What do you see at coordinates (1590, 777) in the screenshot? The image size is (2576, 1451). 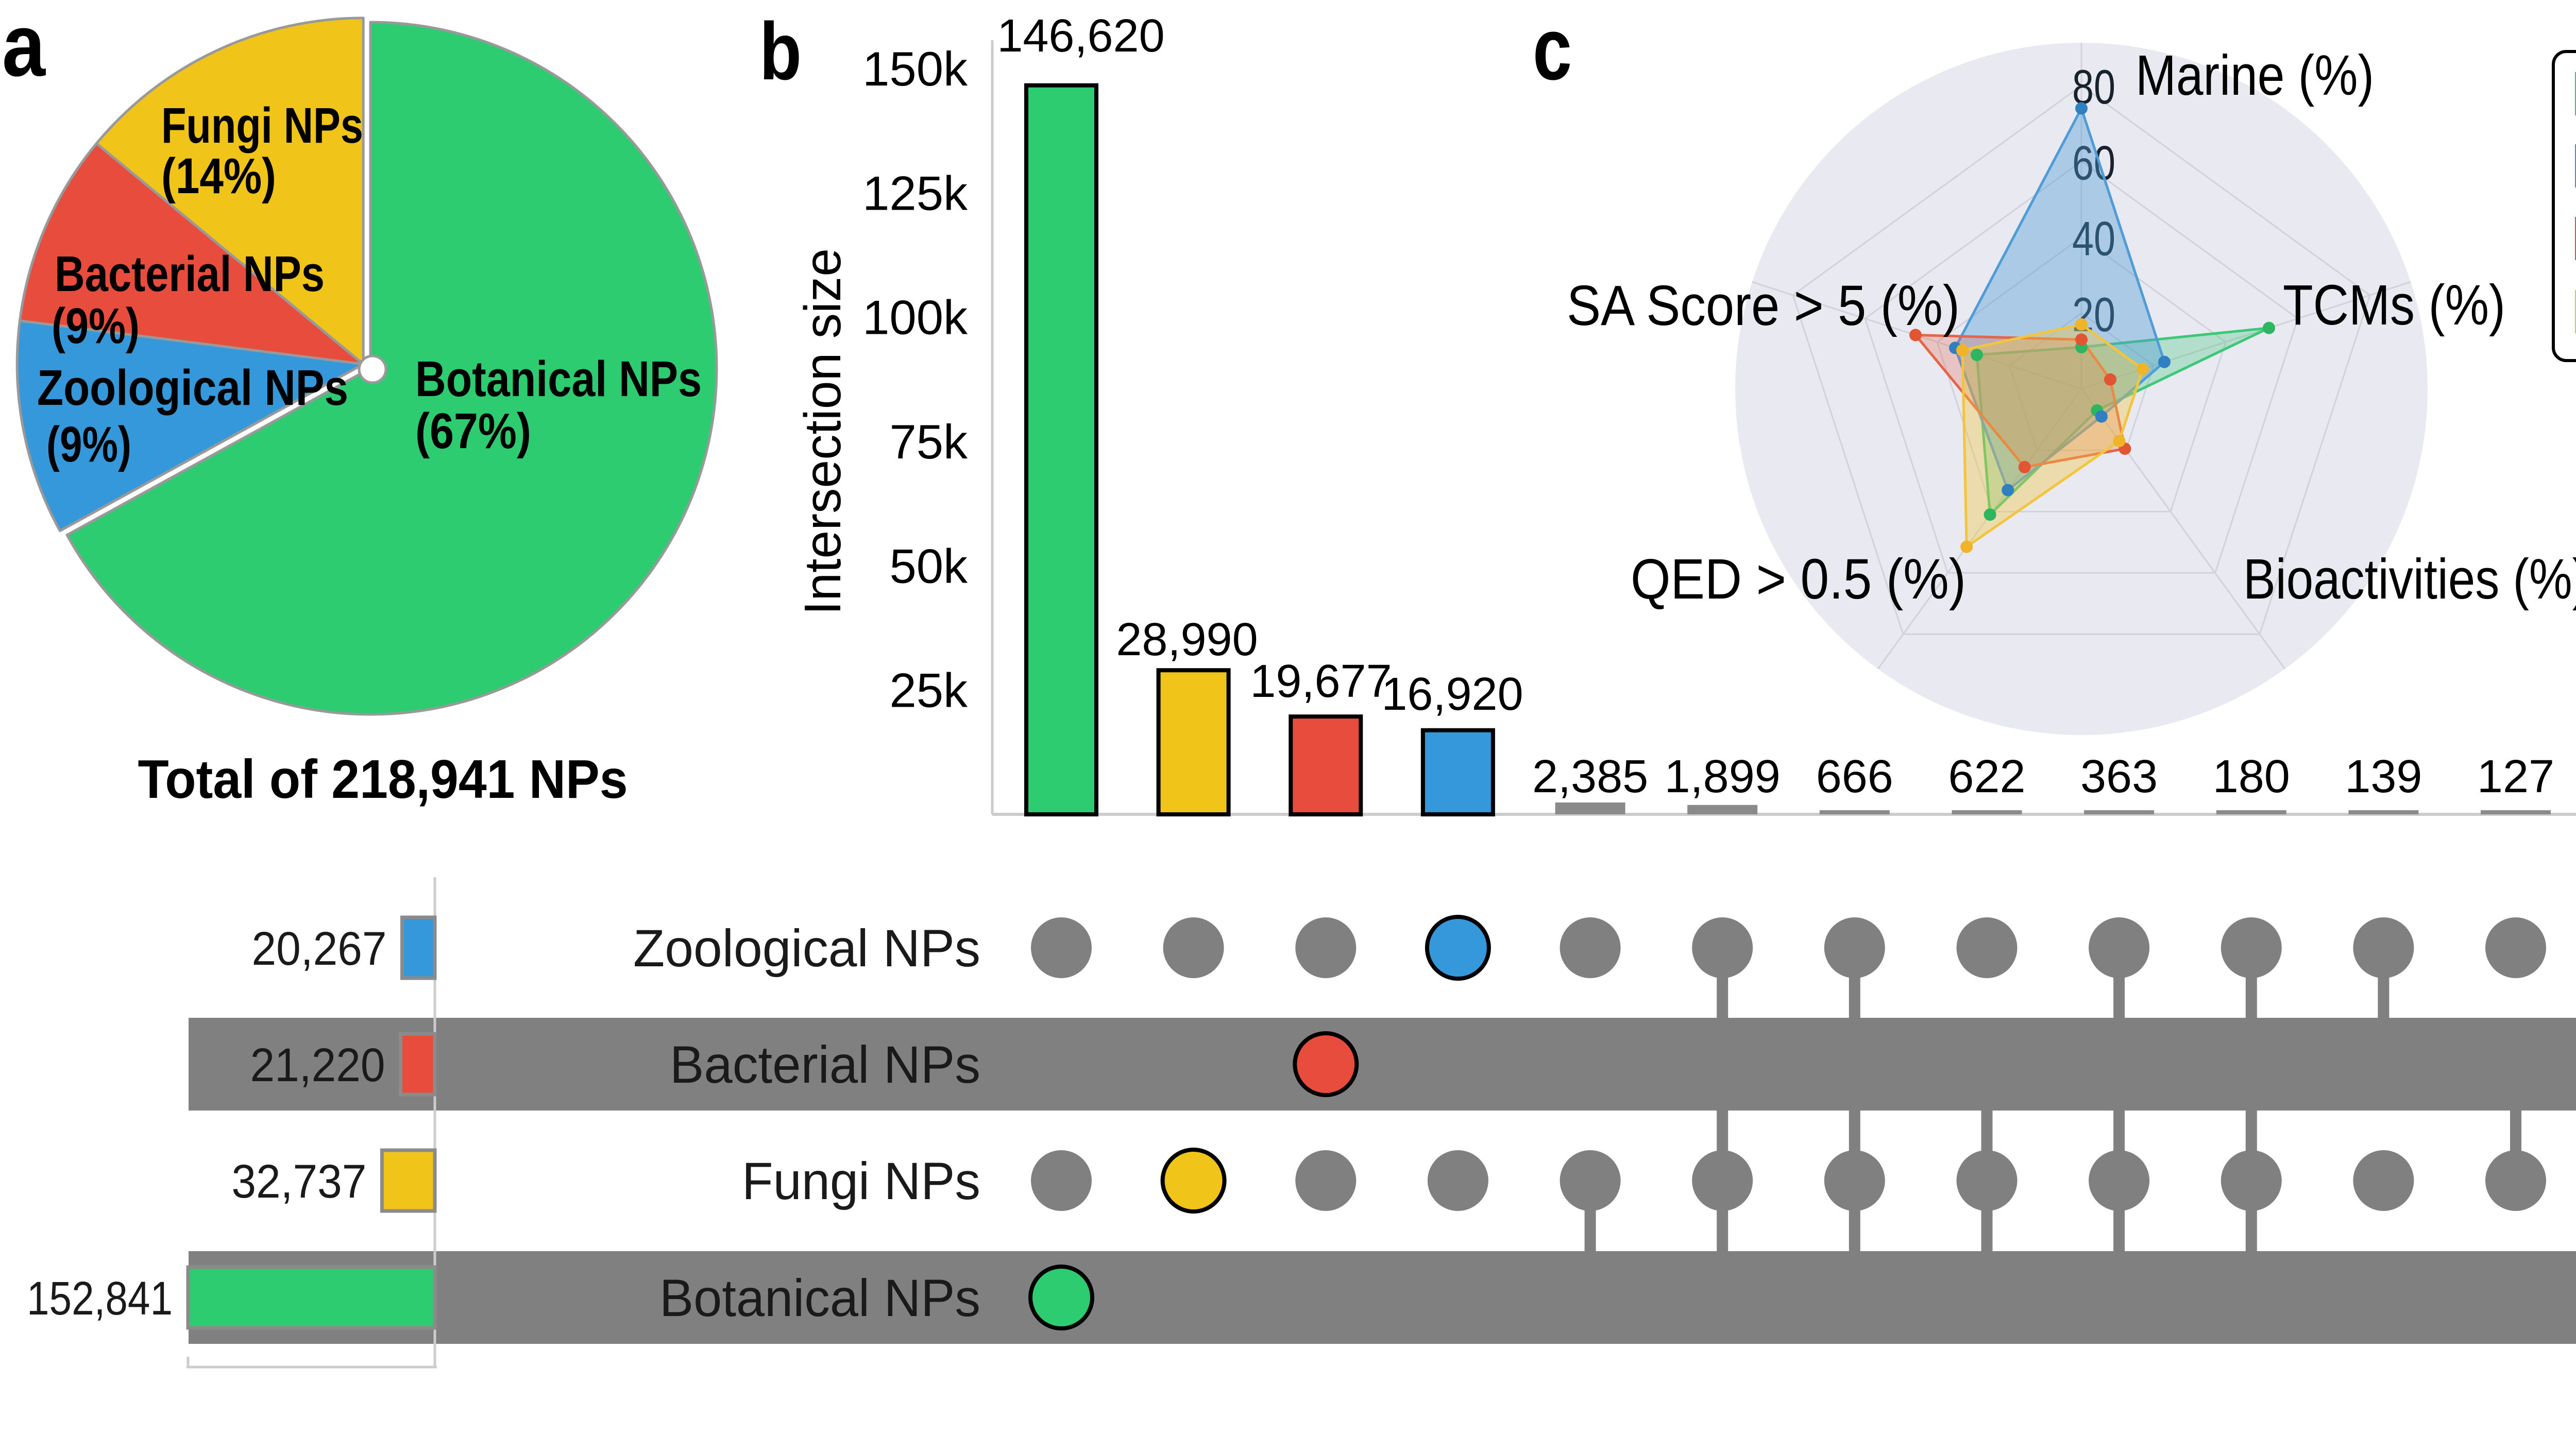 I see `svg-text: 2,385` at bounding box center [1590, 777].